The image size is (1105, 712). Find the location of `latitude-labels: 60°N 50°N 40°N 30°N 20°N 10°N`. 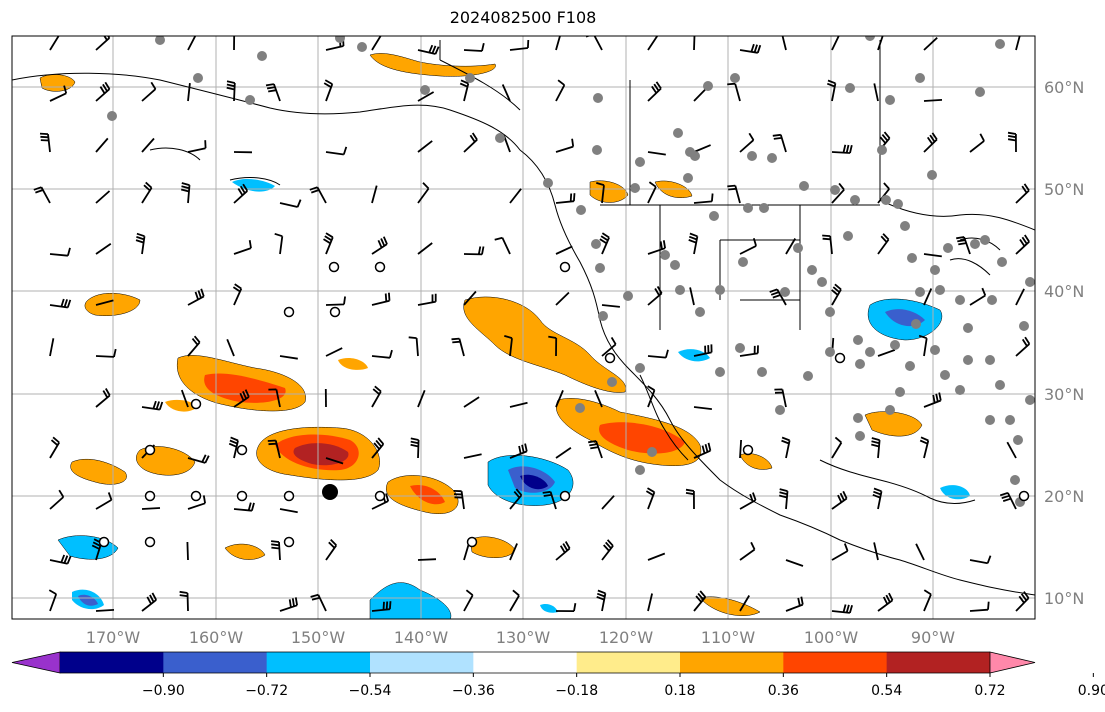

latitude-labels: 60°N 50°N 40°N 30°N 20°N 10°N is located at coordinates (1064, 343).